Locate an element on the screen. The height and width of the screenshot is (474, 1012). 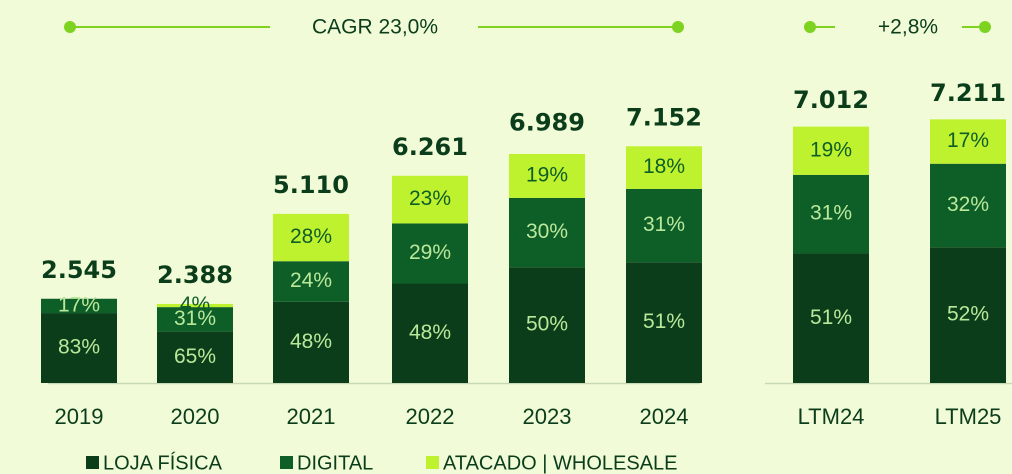
segment-label: 50% is located at coordinates (547, 324).